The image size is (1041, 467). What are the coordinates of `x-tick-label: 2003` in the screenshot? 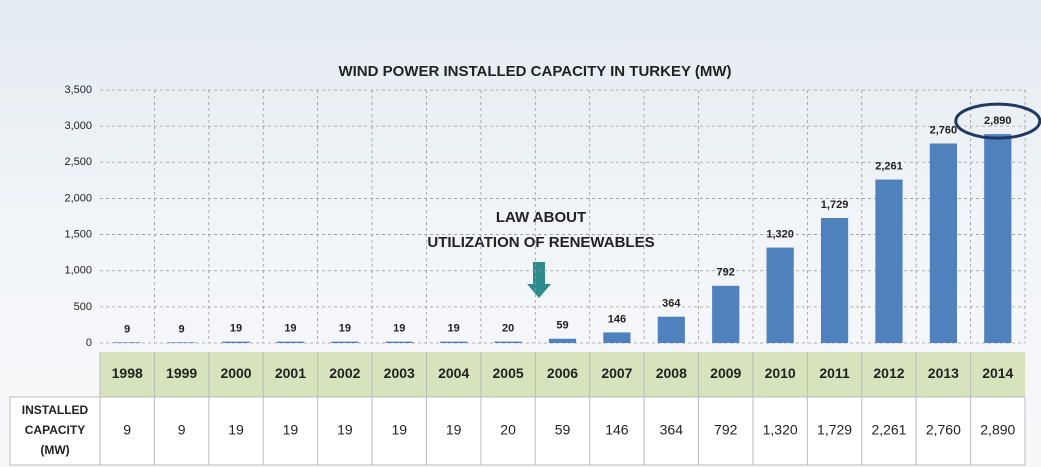 It's located at (399, 373).